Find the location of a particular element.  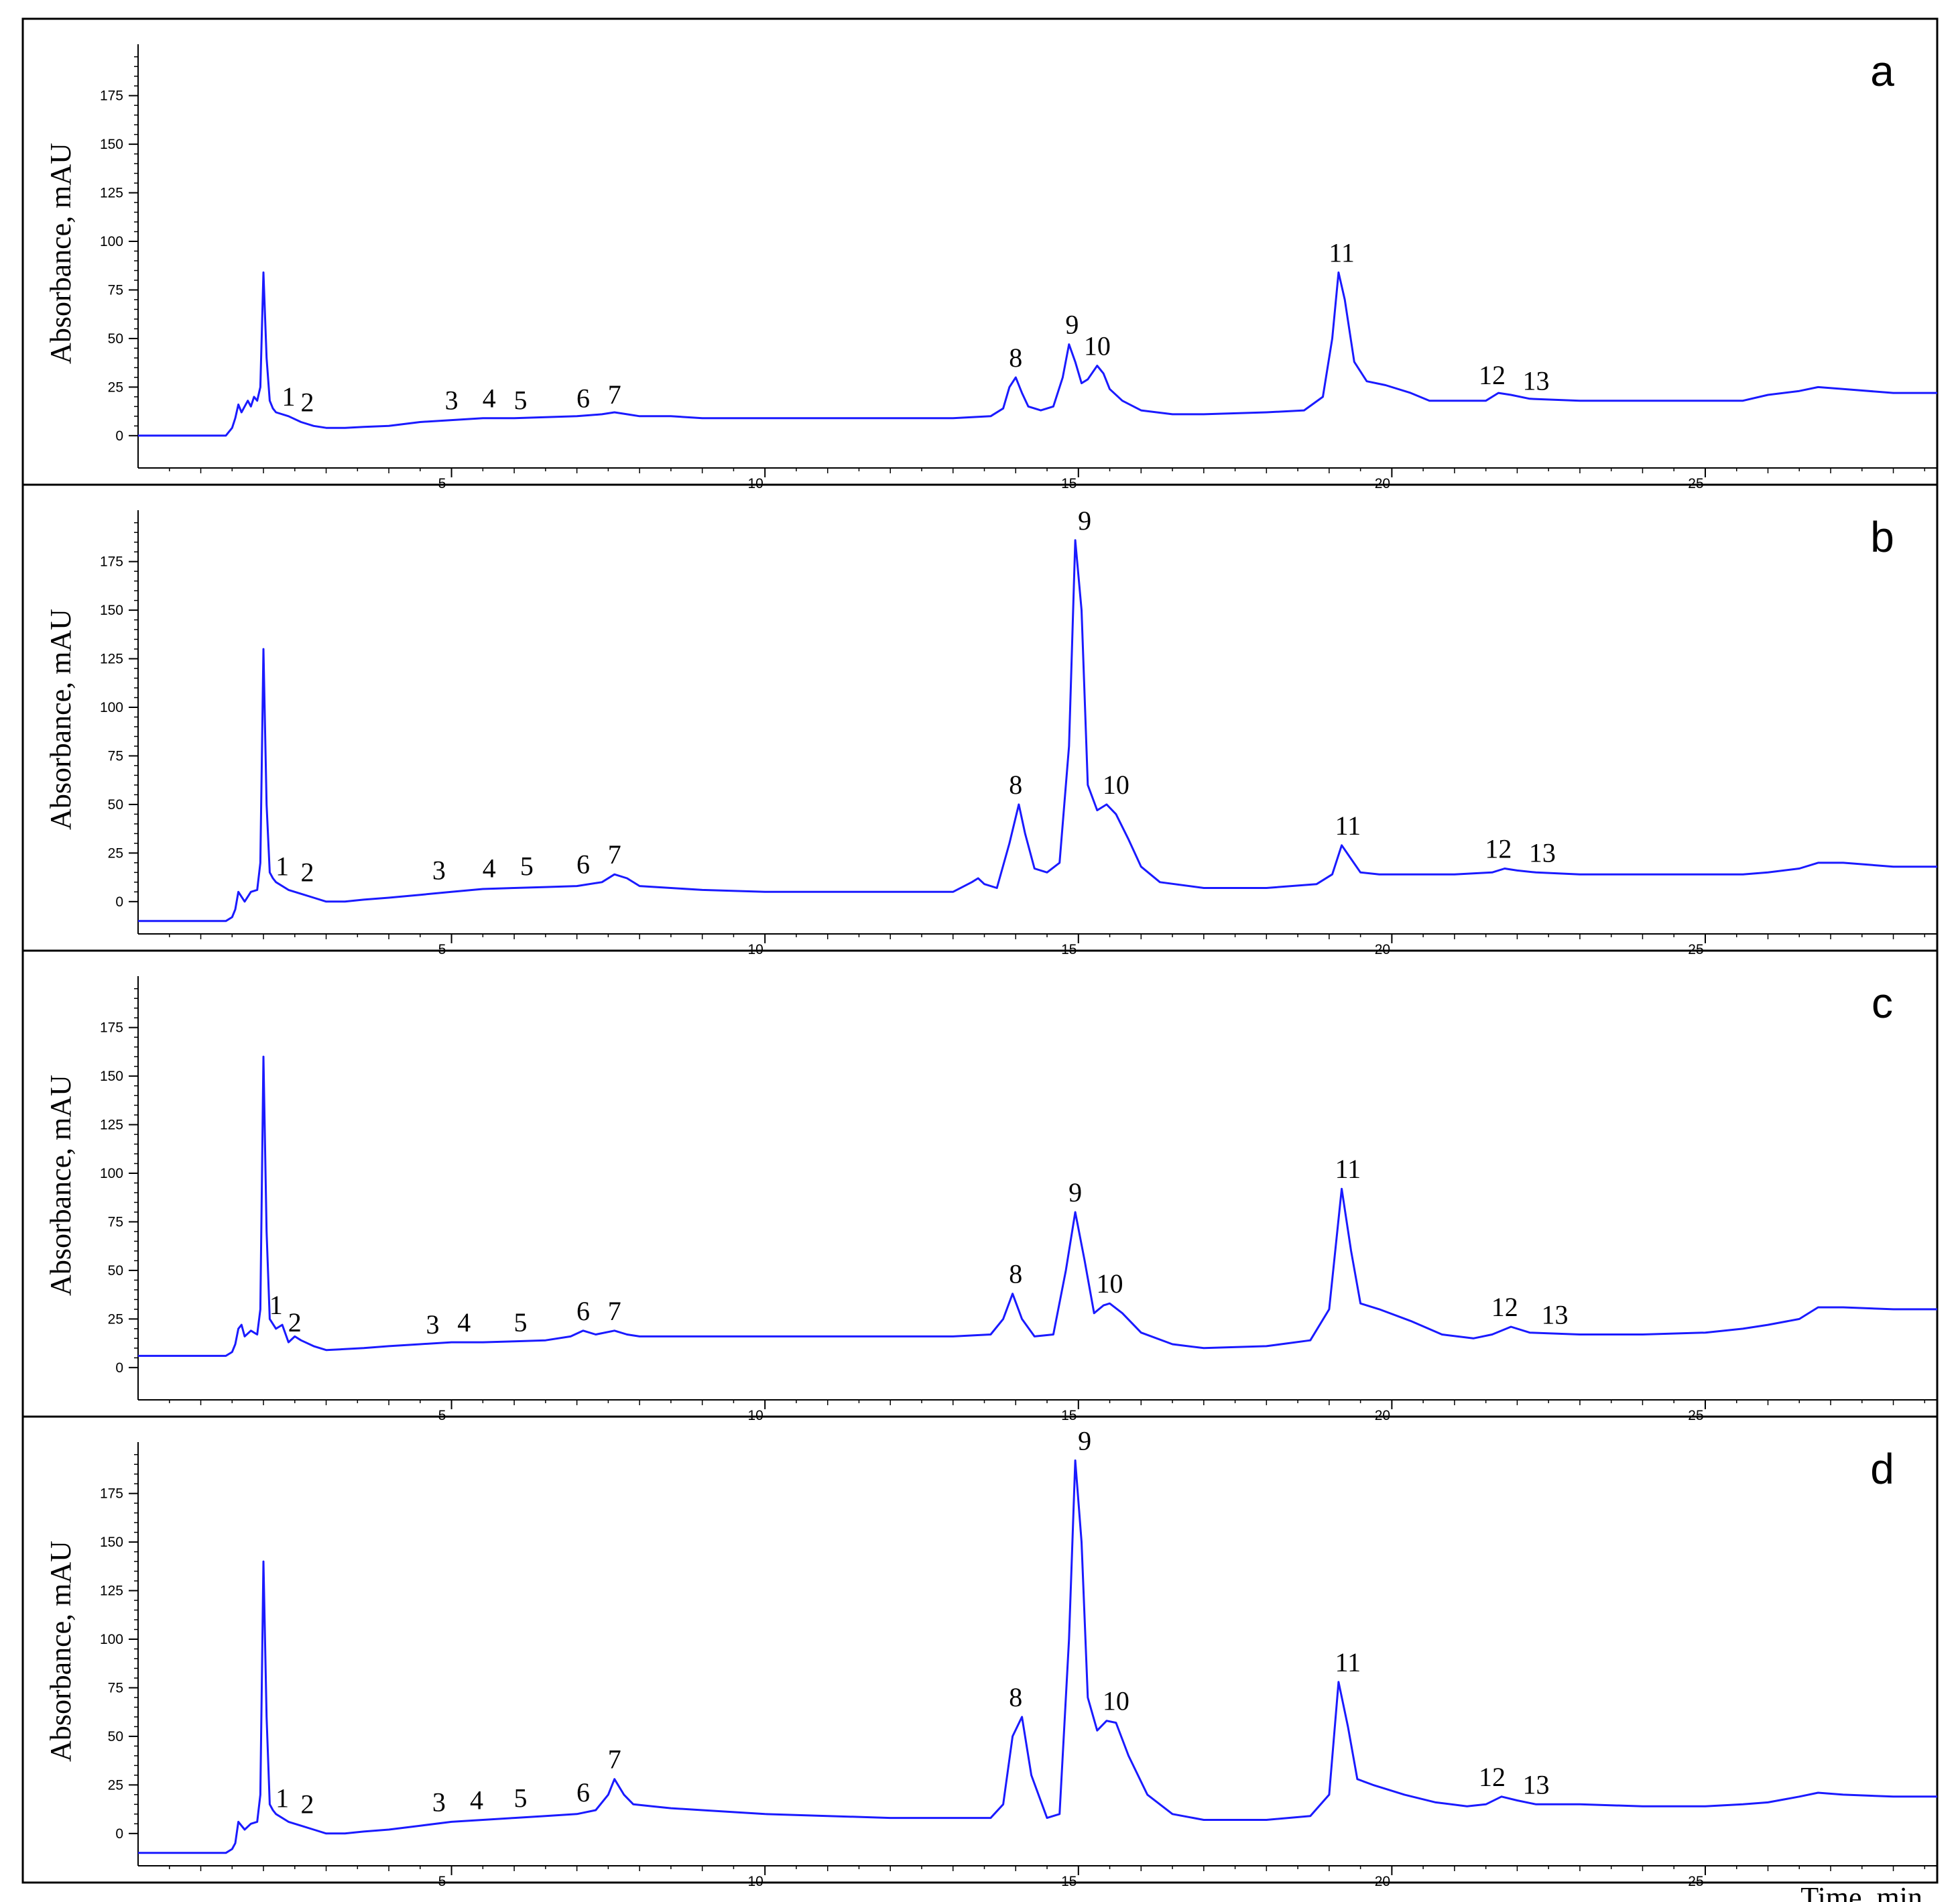

panel-letter: c is located at coordinates (1882, 1003).